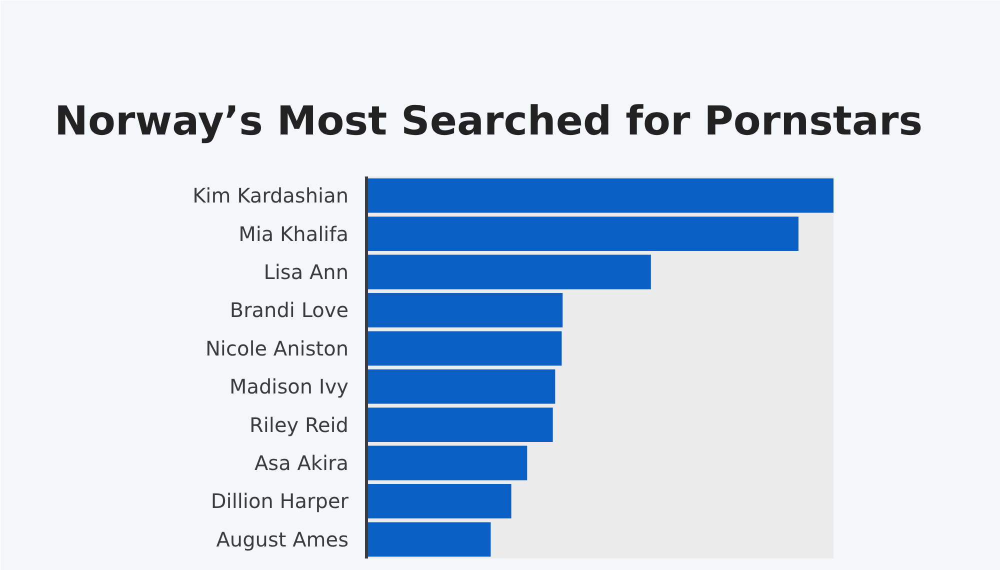  Describe the element at coordinates (298, 424) in the screenshot. I see `y-tick-label: Riley Reid` at that location.